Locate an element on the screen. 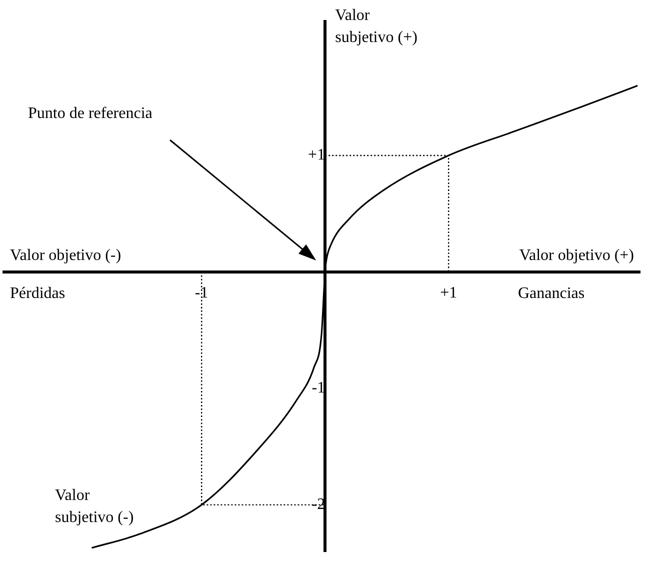  y-axis-title: Valor subjetivo (+) is located at coordinates (376, 26).